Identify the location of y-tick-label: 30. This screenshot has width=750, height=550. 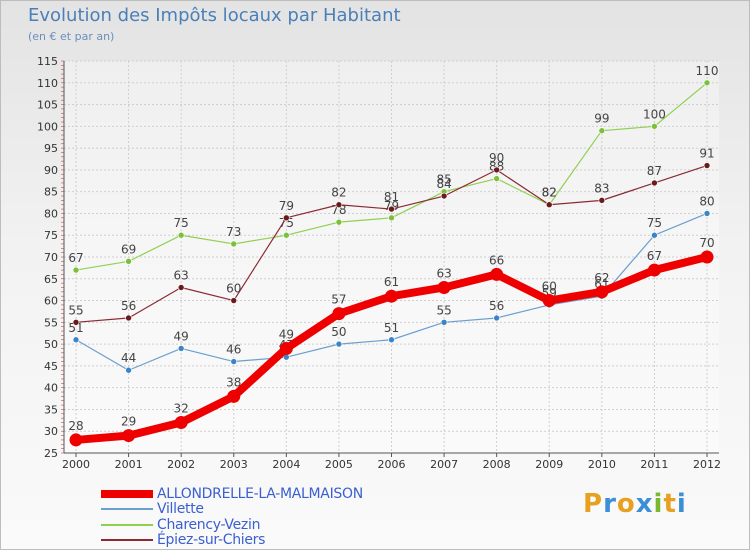
(51, 431).